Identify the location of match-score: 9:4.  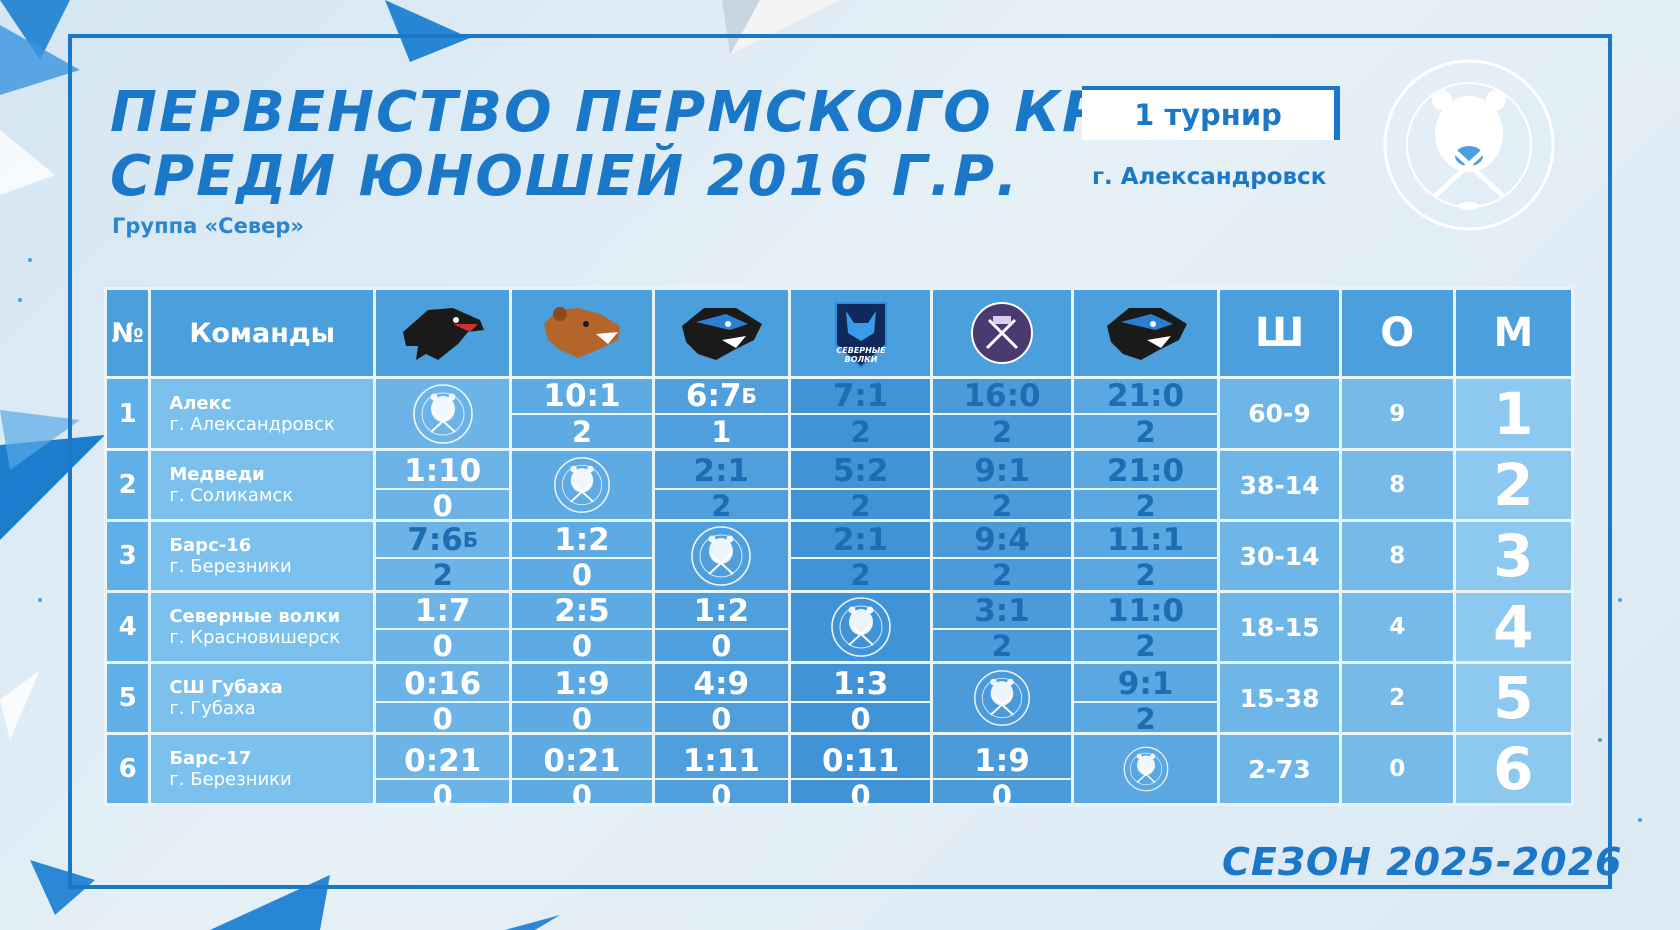
(1002, 539).